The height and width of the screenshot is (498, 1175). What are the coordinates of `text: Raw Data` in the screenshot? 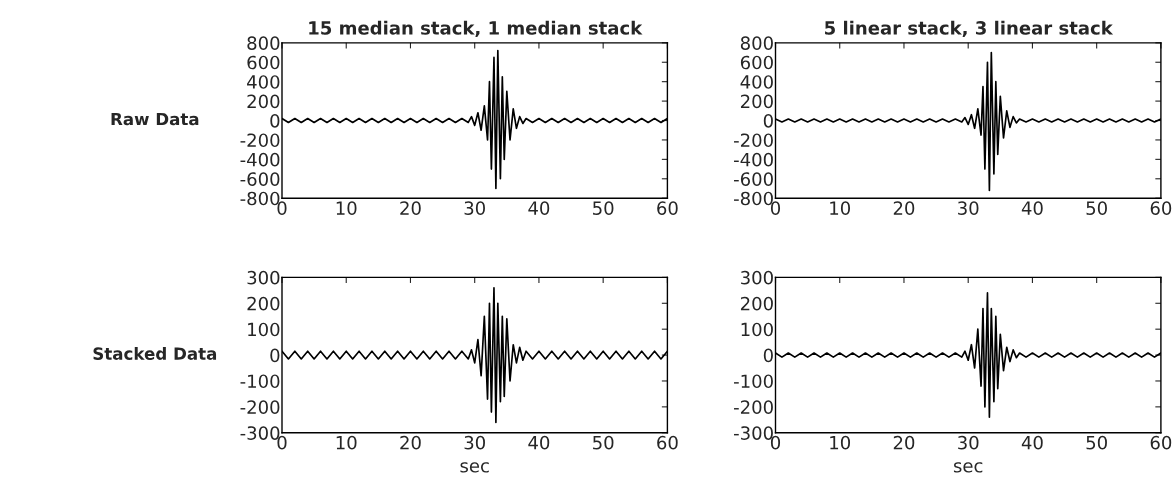 It's located at (155, 119).